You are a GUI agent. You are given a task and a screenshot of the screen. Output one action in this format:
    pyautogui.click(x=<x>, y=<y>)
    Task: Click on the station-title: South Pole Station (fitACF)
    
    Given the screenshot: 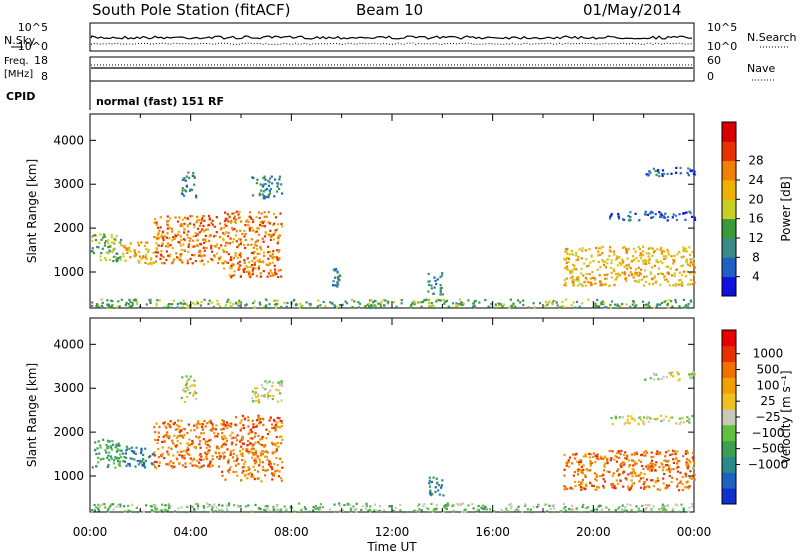 What is the action you would take?
    pyautogui.click(x=191, y=10)
    